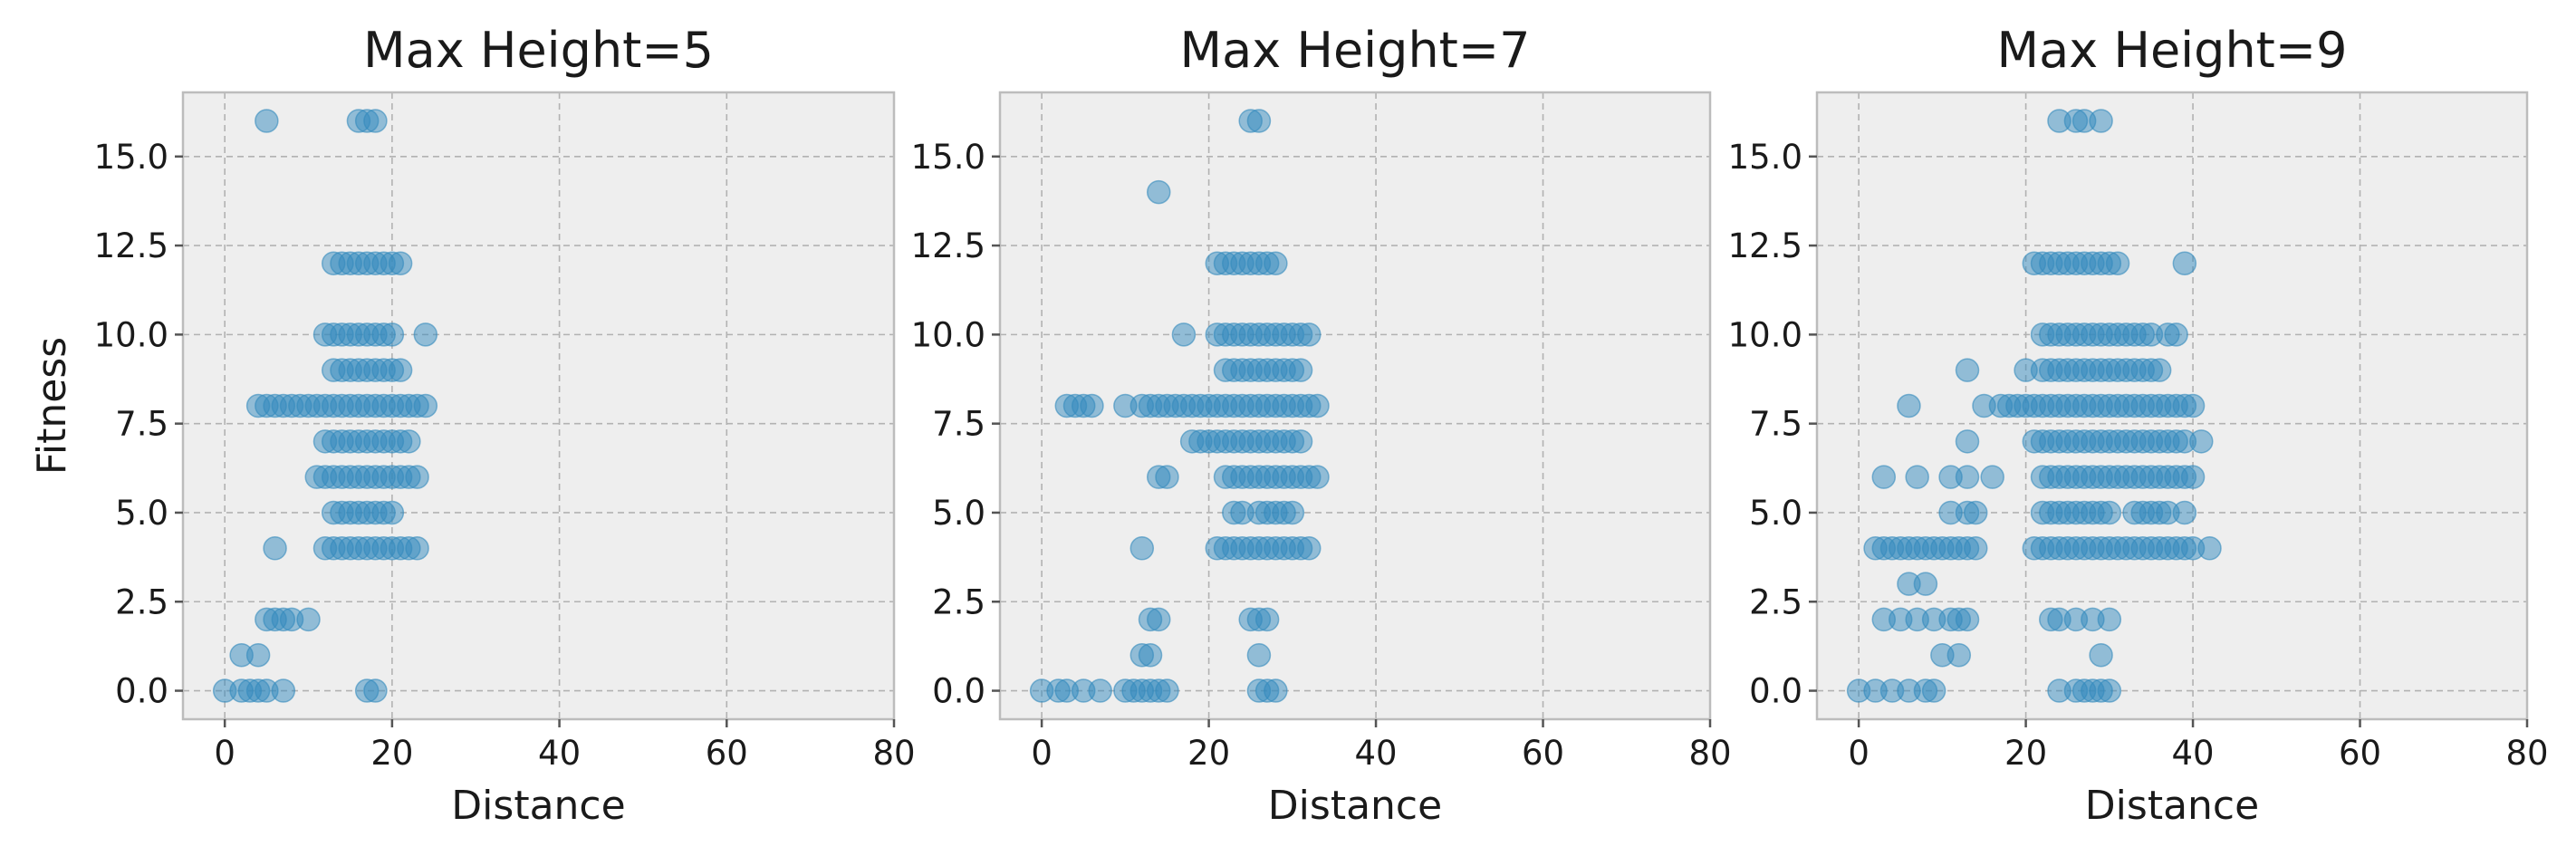 This screenshot has height=856, width=2576. What do you see at coordinates (1355, 51) in the screenshot?
I see `panel-title: Max Height=7` at bounding box center [1355, 51].